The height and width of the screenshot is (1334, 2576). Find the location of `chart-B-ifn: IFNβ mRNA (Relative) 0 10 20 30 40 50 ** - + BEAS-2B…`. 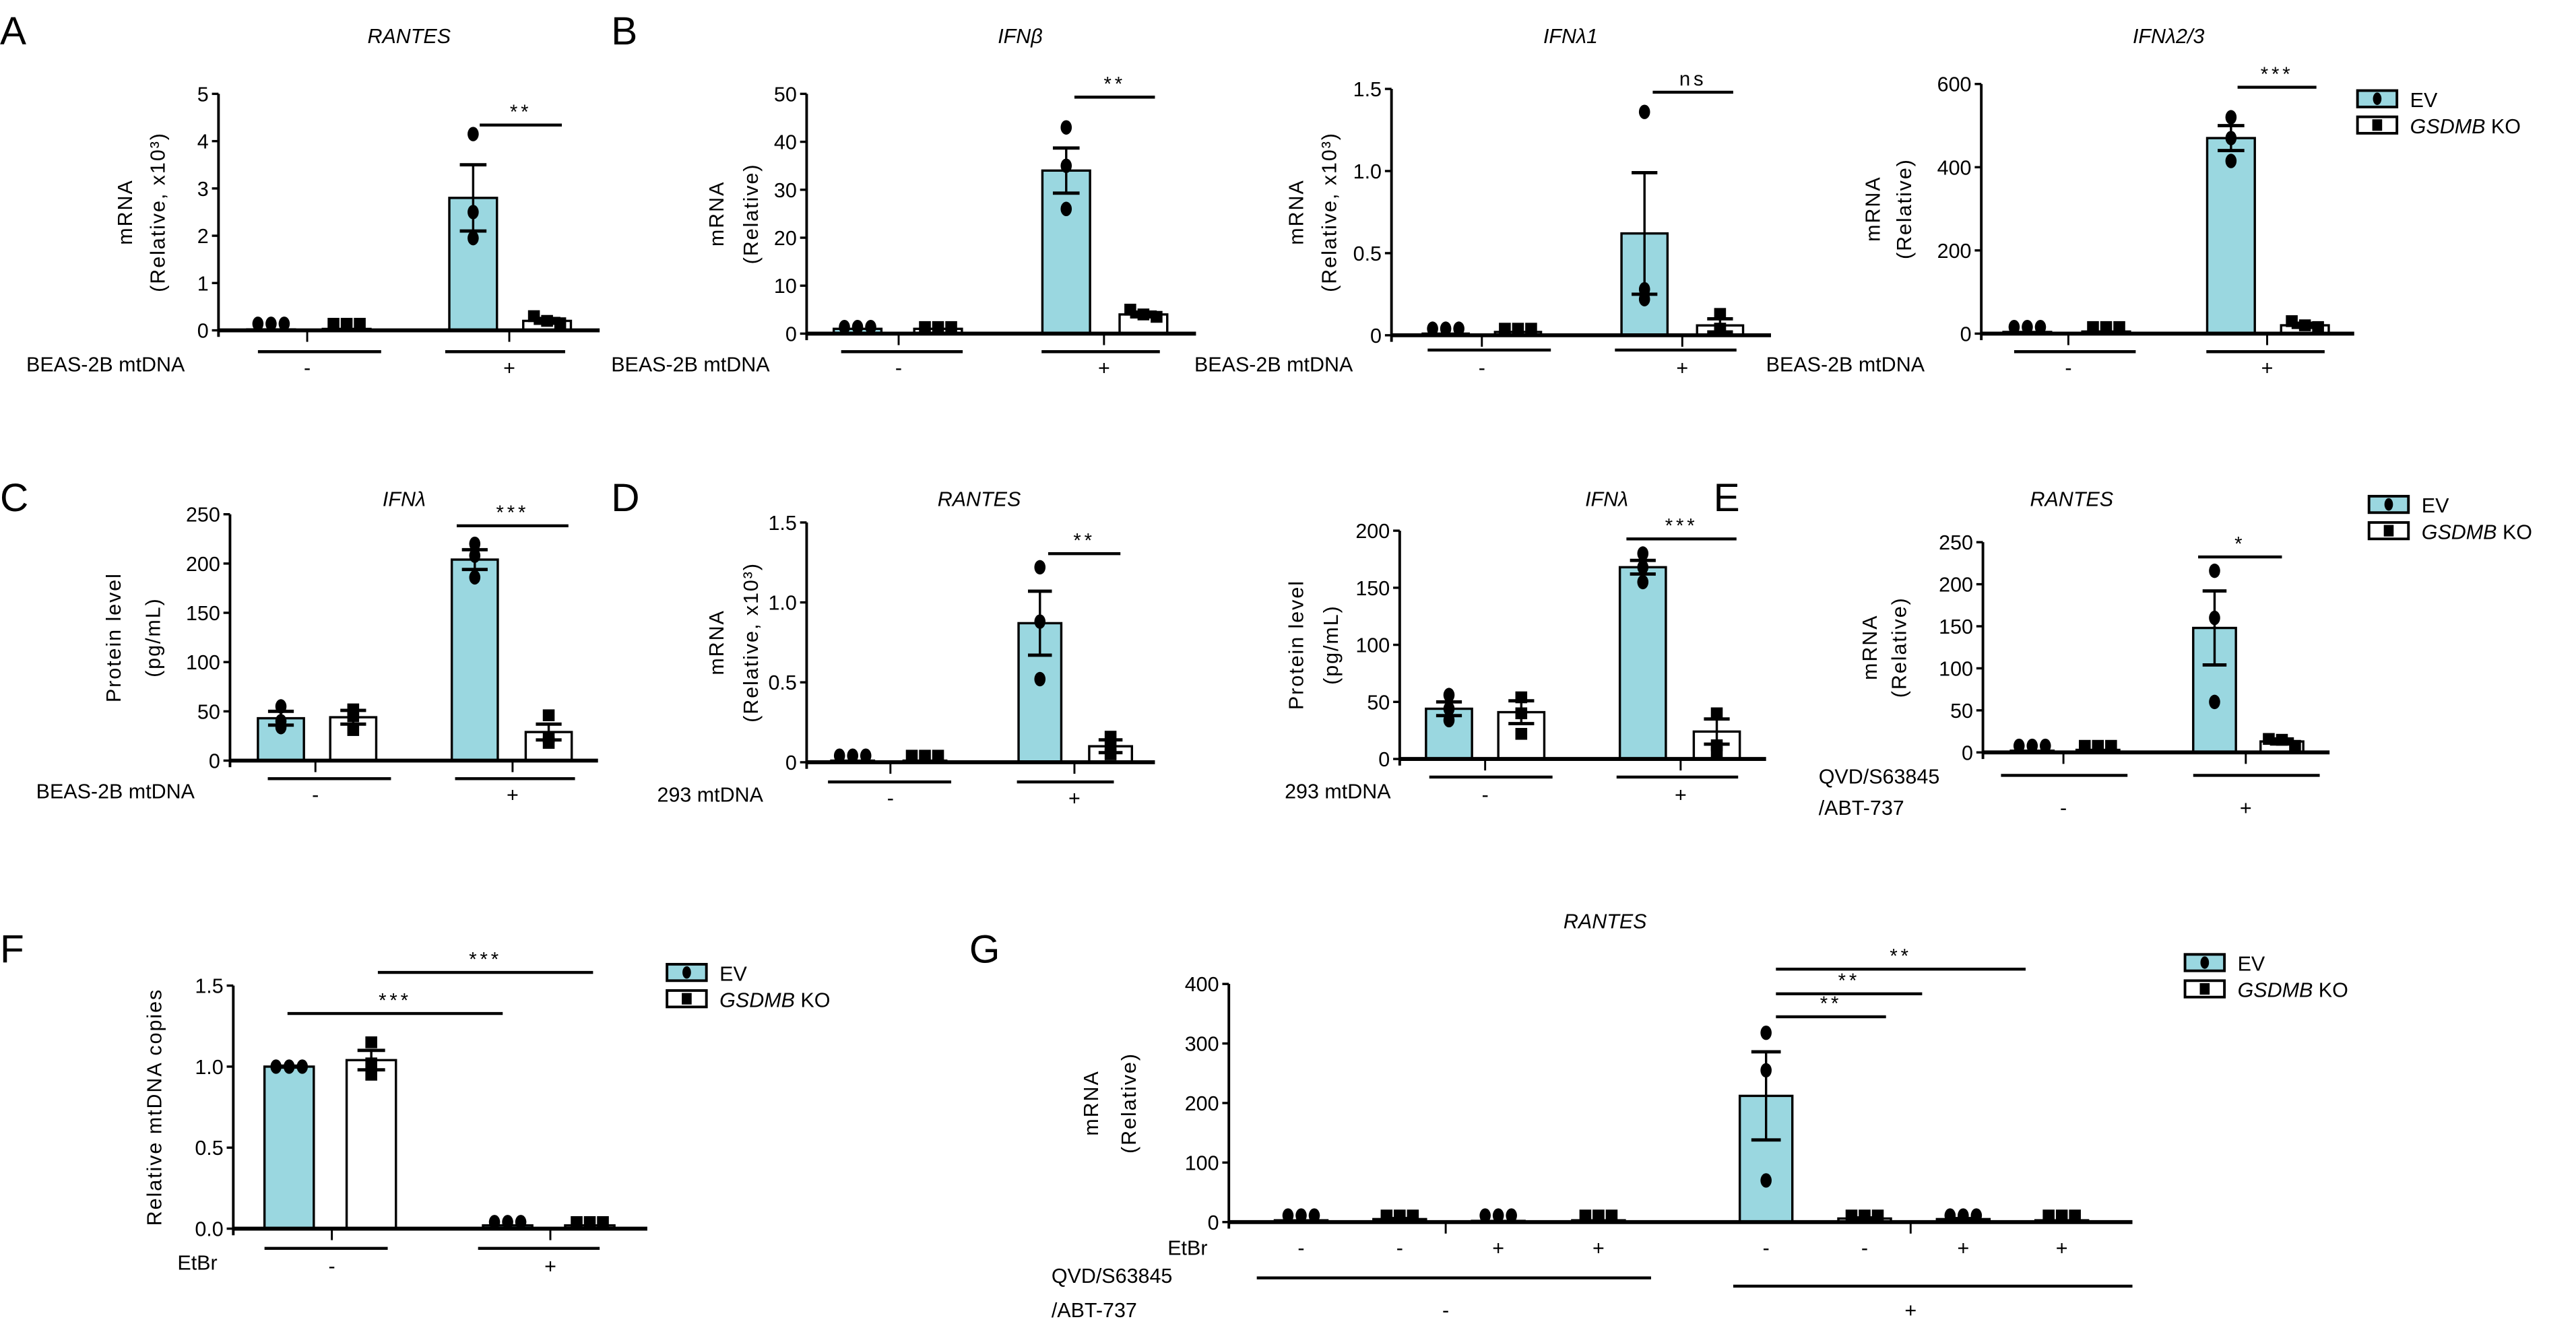

chart-B-ifn: IFNβ mRNA (Relative) 0 10 20 30 40 50 ** - + BEAS-2B… is located at coordinates (904, 202).